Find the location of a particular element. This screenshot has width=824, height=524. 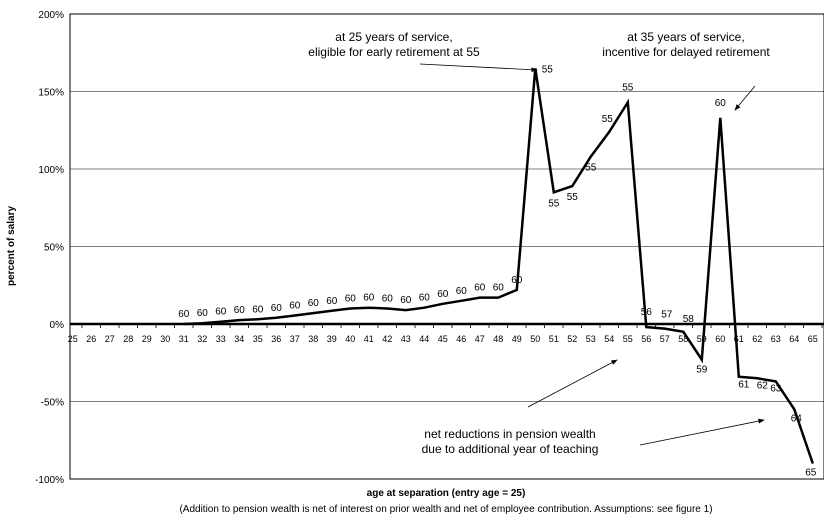

x-tick-label: 25 is located at coordinates (73, 339).